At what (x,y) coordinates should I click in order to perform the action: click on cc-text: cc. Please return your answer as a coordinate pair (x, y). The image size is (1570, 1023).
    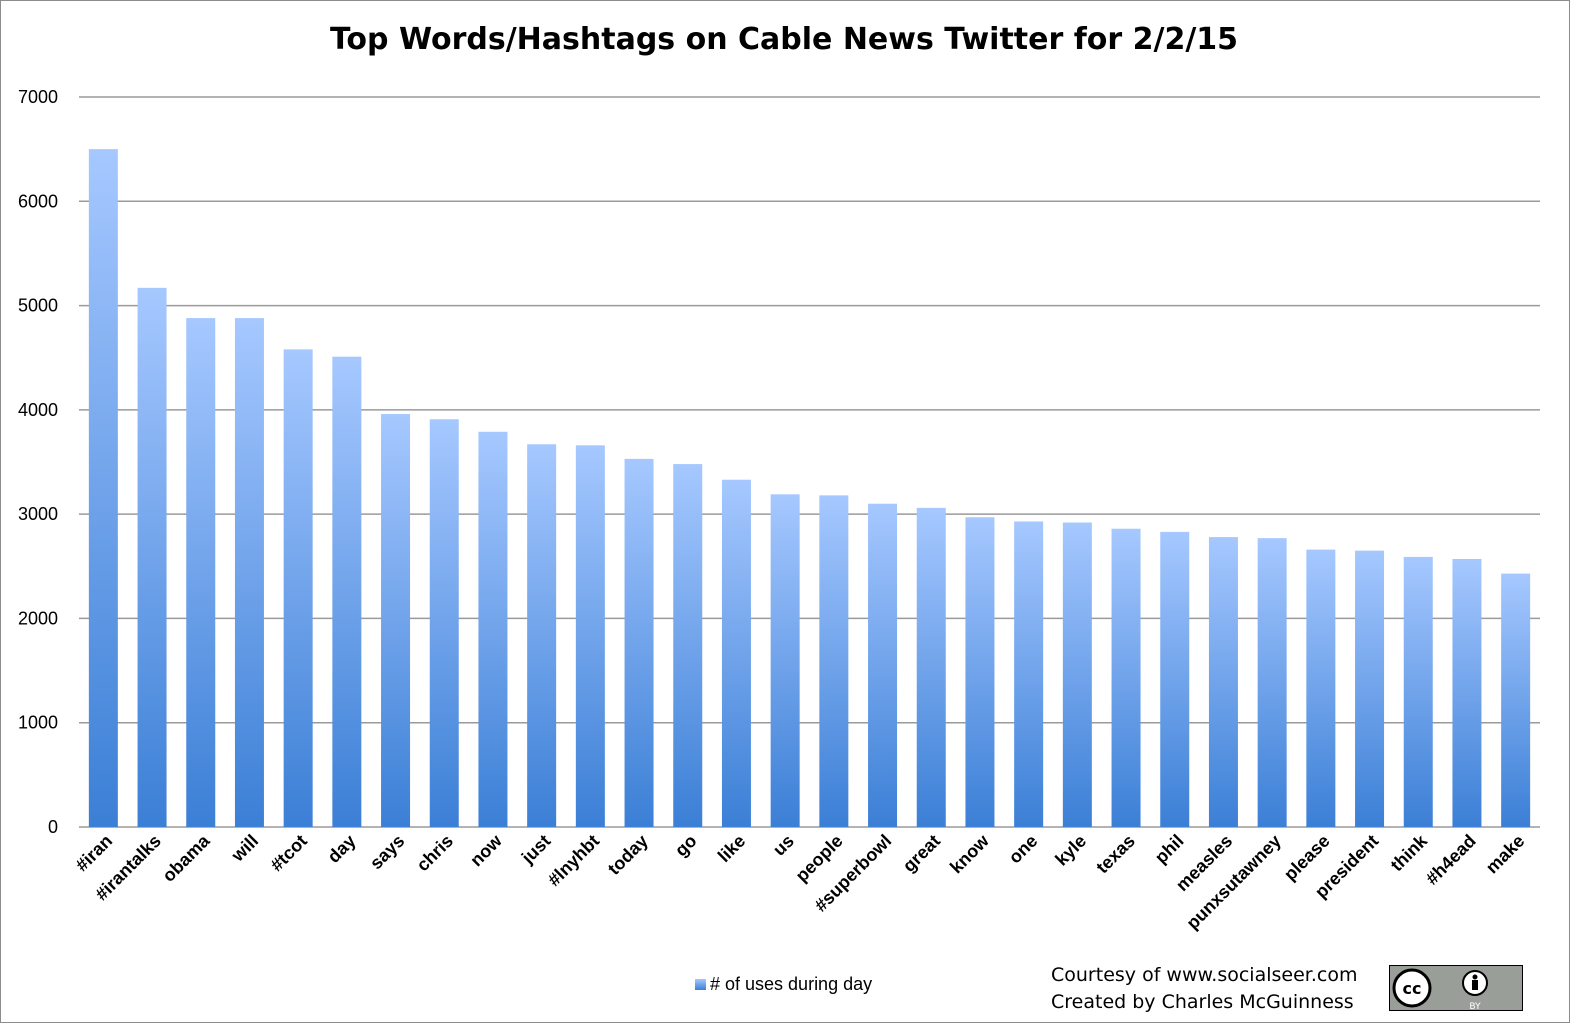
    Looking at the image, I should click on (1412, 988).